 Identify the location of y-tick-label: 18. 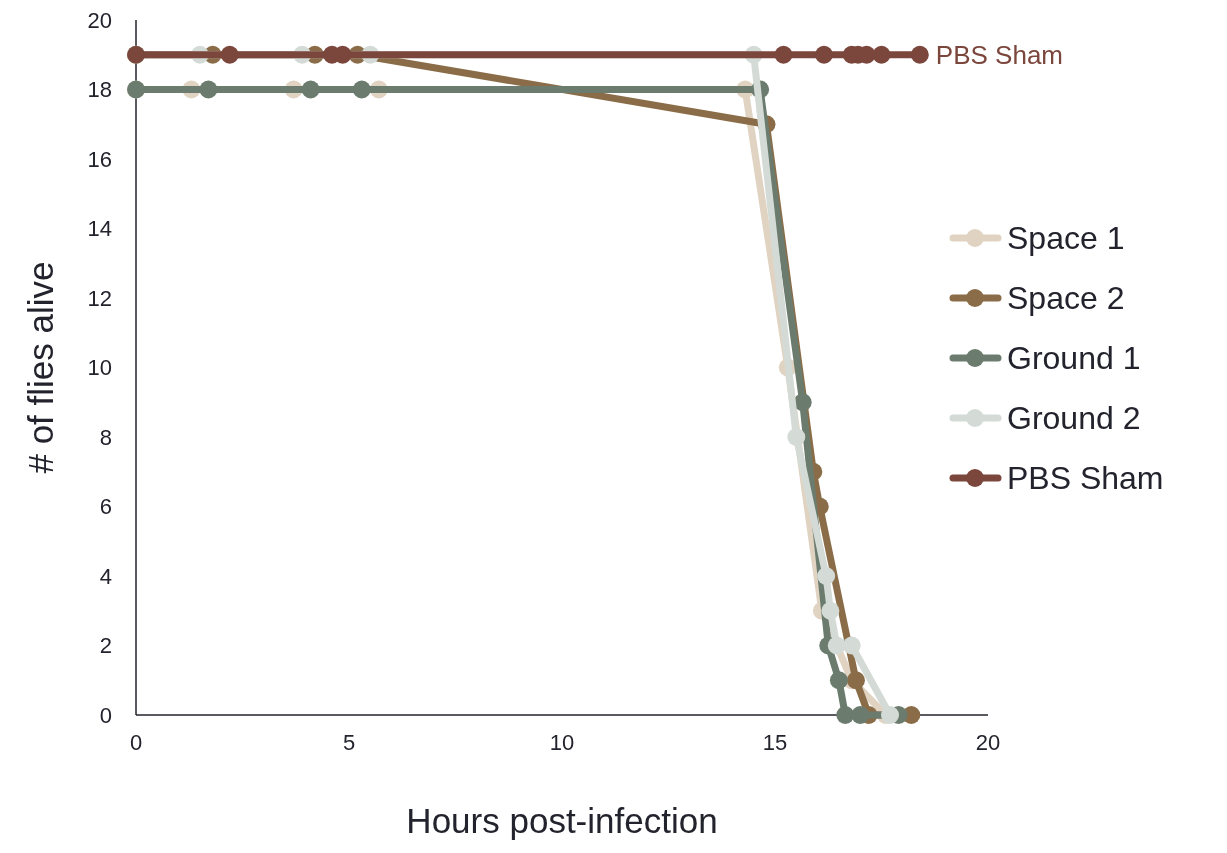
(99, 89).